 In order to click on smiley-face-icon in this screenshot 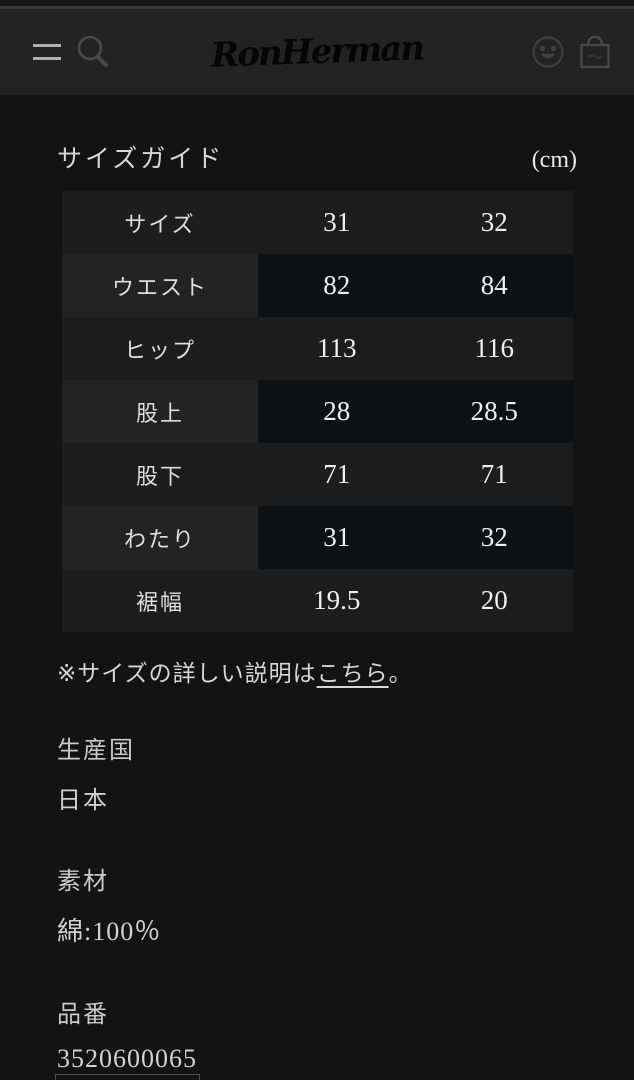, I will do `click(548, 52)`.